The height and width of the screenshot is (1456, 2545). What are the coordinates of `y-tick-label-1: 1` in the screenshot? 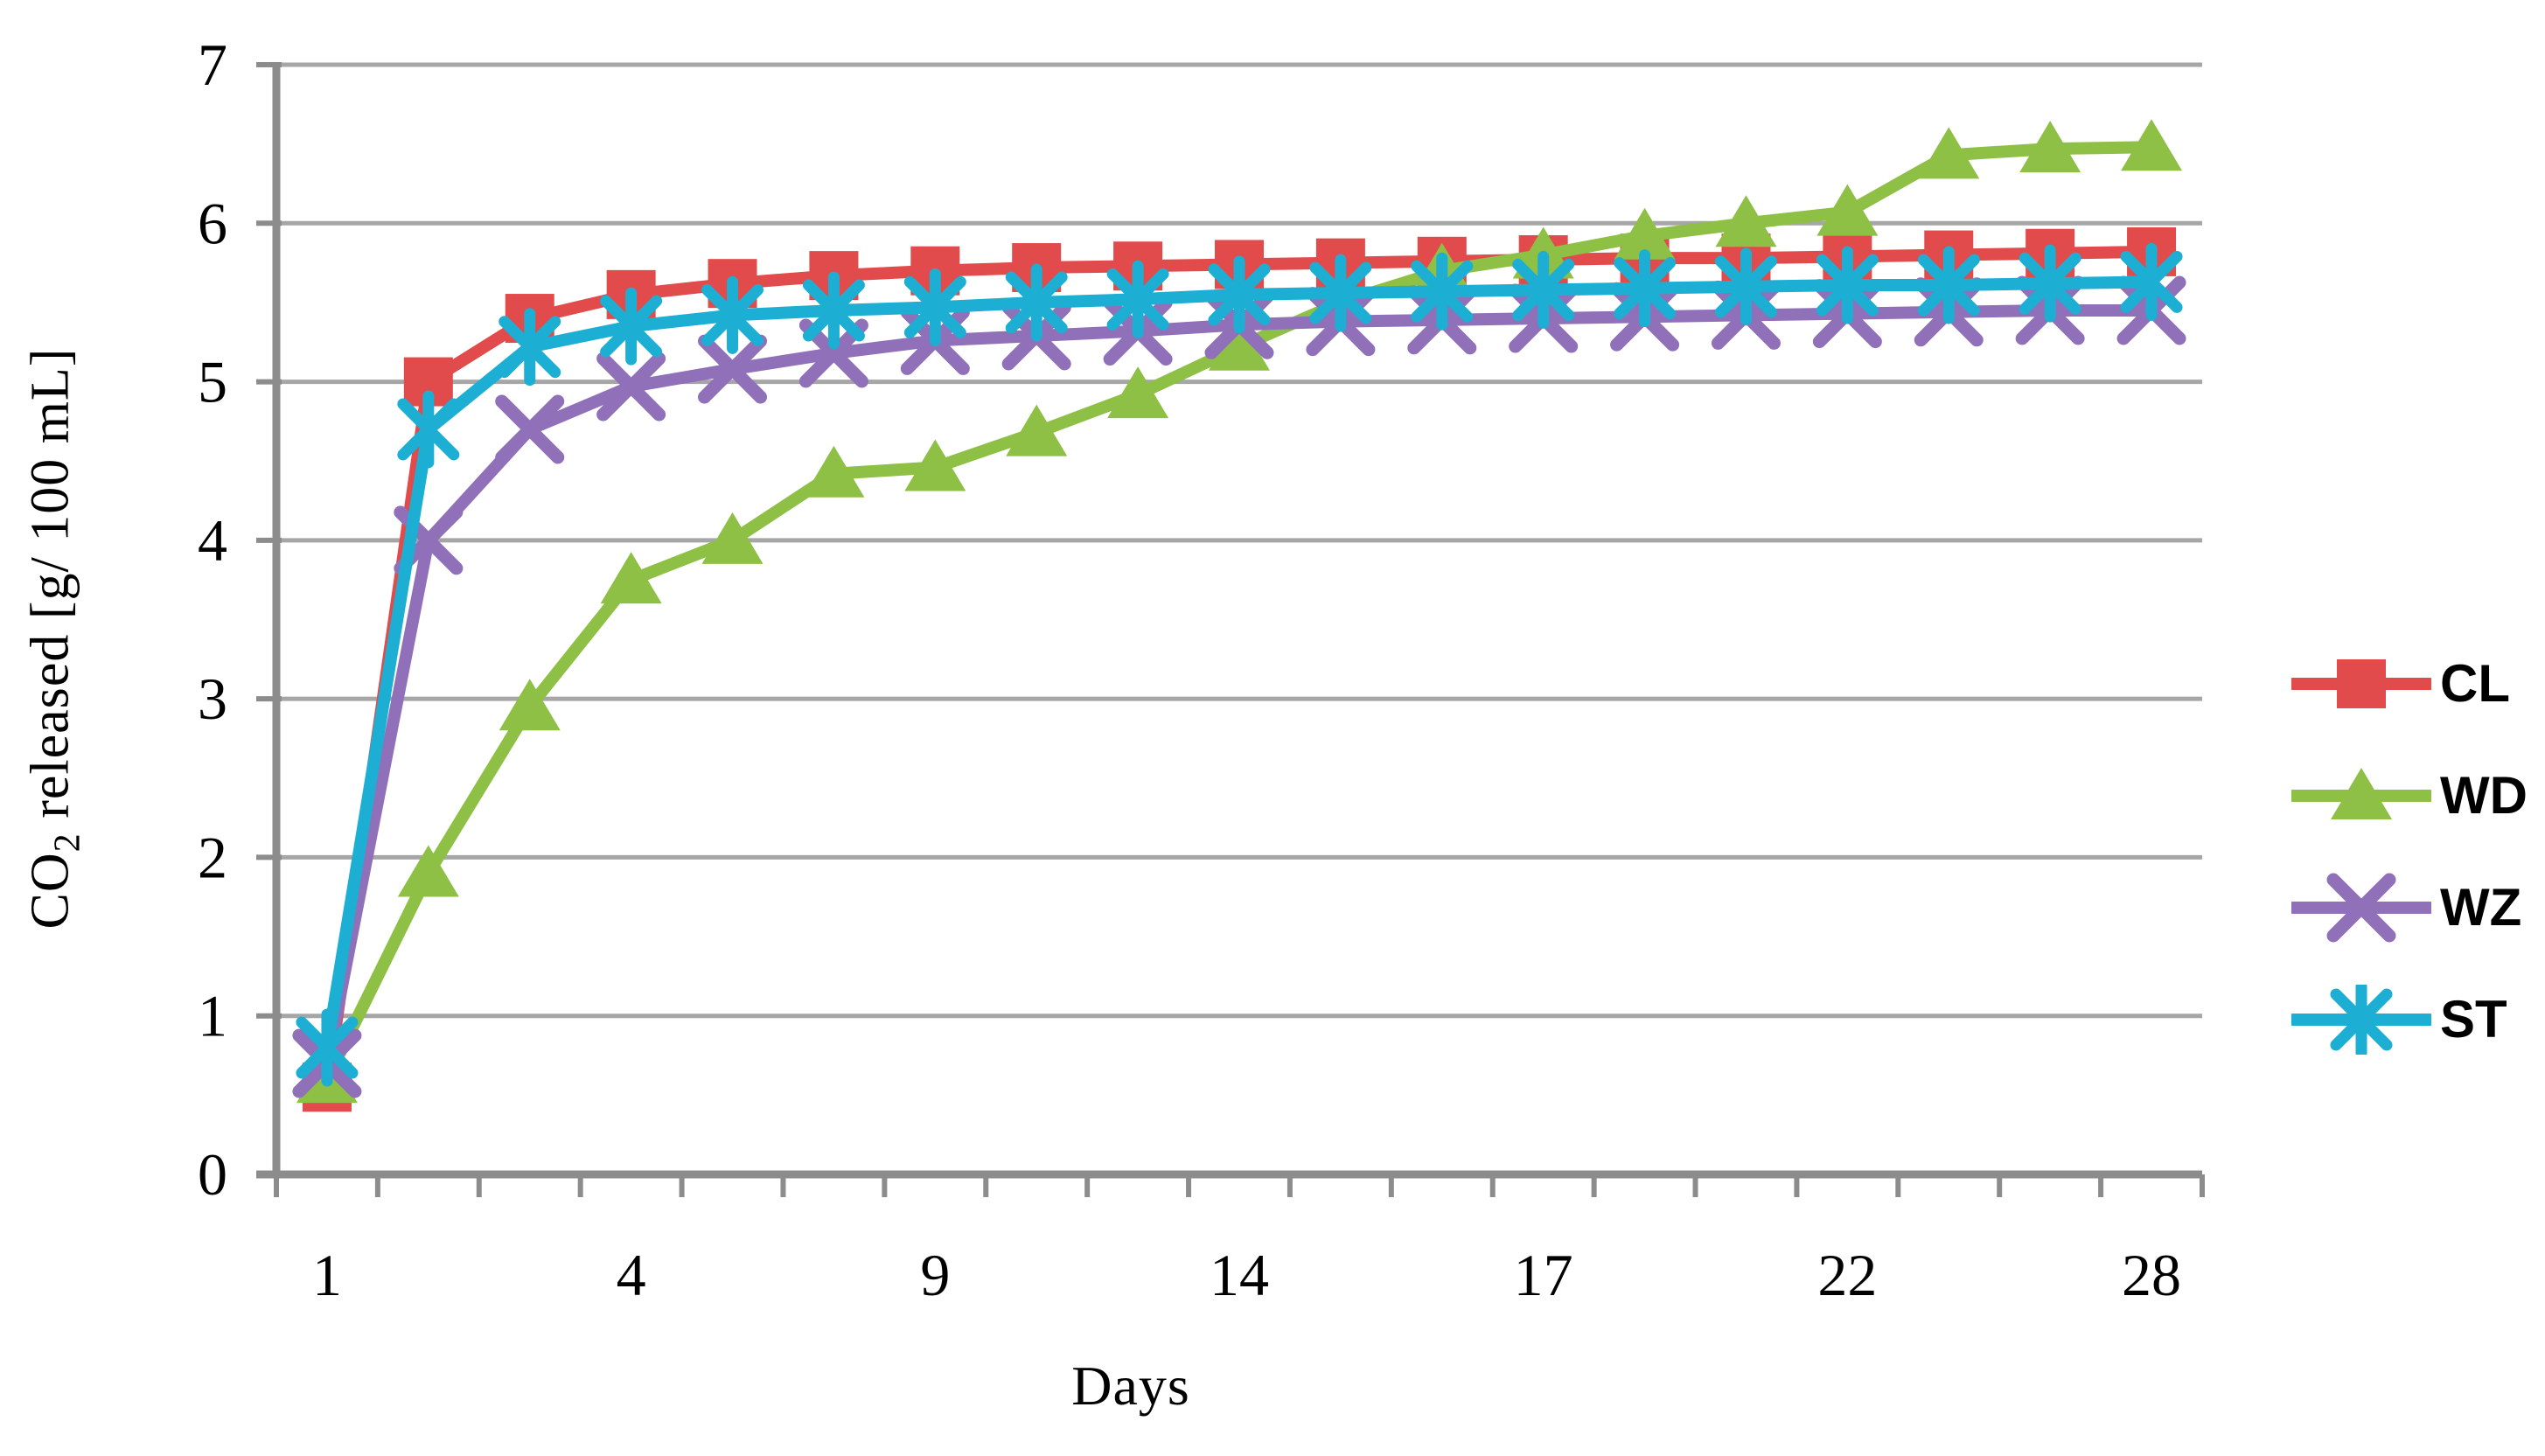 It's located at (212, 1016).